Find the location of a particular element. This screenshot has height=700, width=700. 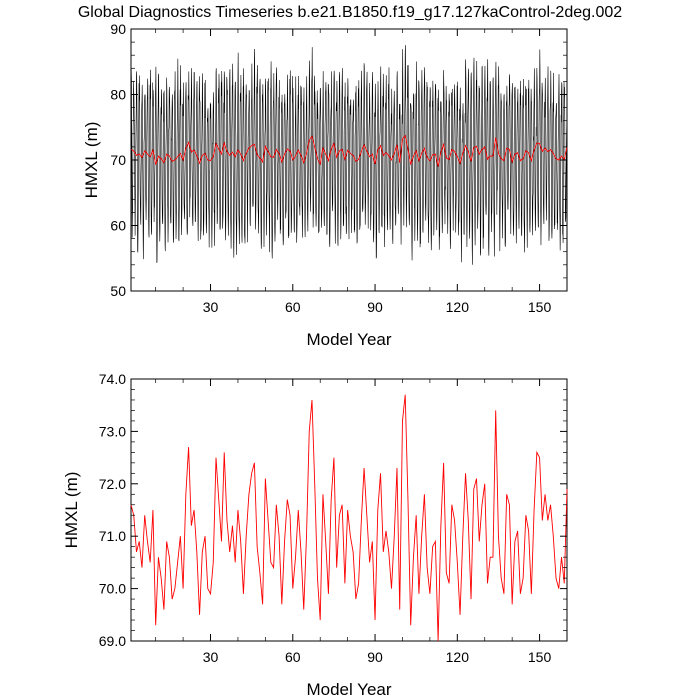

bottom-xtick-label: 60 is located at coordinates (293, 657).